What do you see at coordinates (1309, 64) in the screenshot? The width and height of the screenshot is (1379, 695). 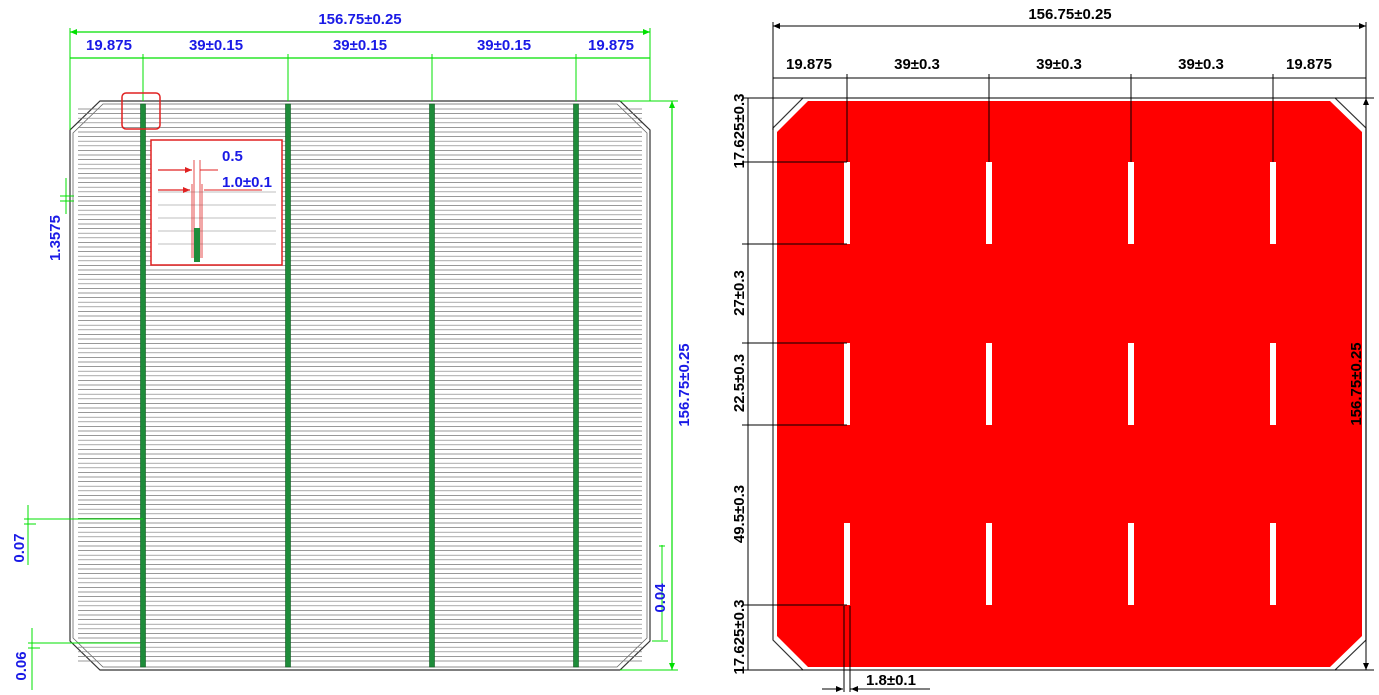 I see `back-seg-5-label: 19.875` at bounding box center [1309, 64].